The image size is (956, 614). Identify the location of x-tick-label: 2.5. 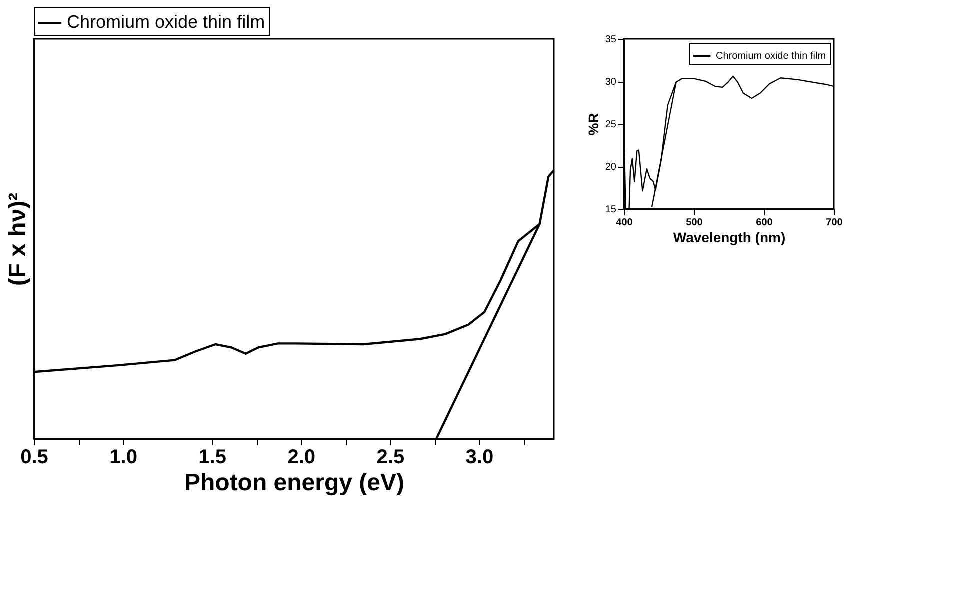
(390, 457).